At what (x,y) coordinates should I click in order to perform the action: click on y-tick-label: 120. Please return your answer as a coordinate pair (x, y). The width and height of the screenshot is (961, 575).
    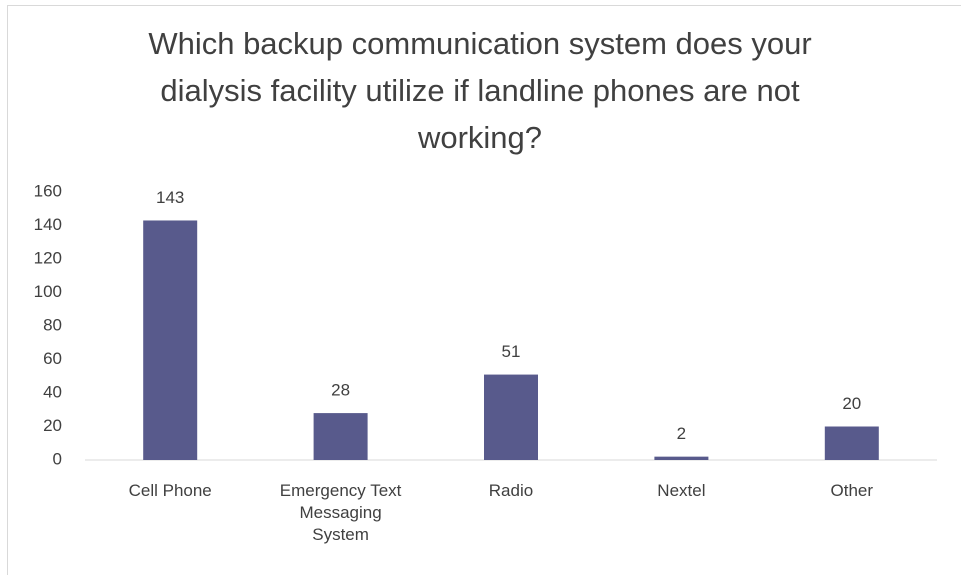
    Looking at the image, I should click on (48, 257).